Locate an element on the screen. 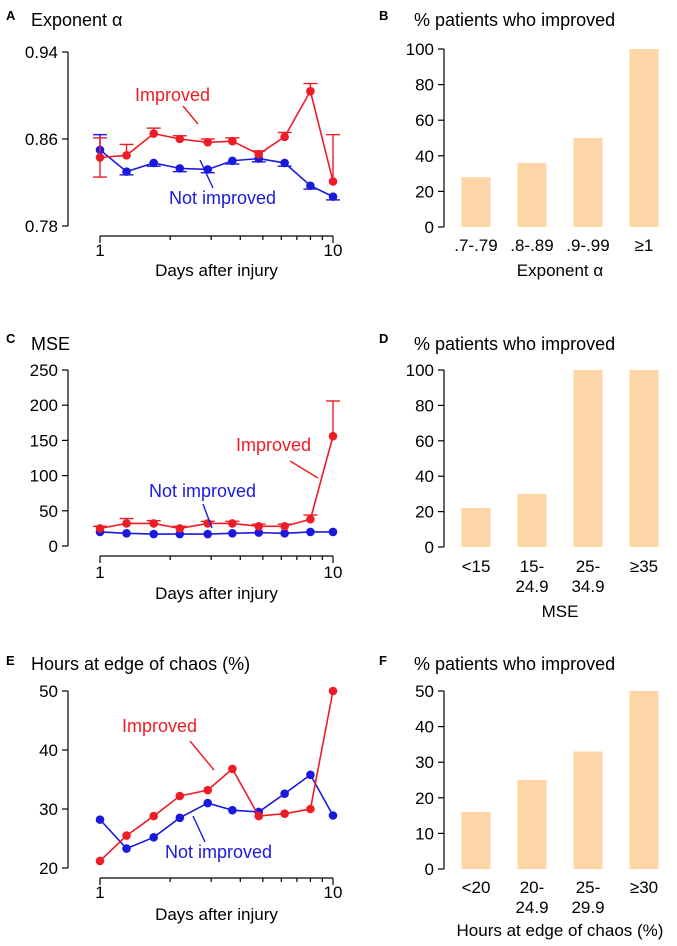 Image resolution: width=677 pixels, height=946 pixels. x-tick-label: .8-.89 is located at coordinates (531, 245).